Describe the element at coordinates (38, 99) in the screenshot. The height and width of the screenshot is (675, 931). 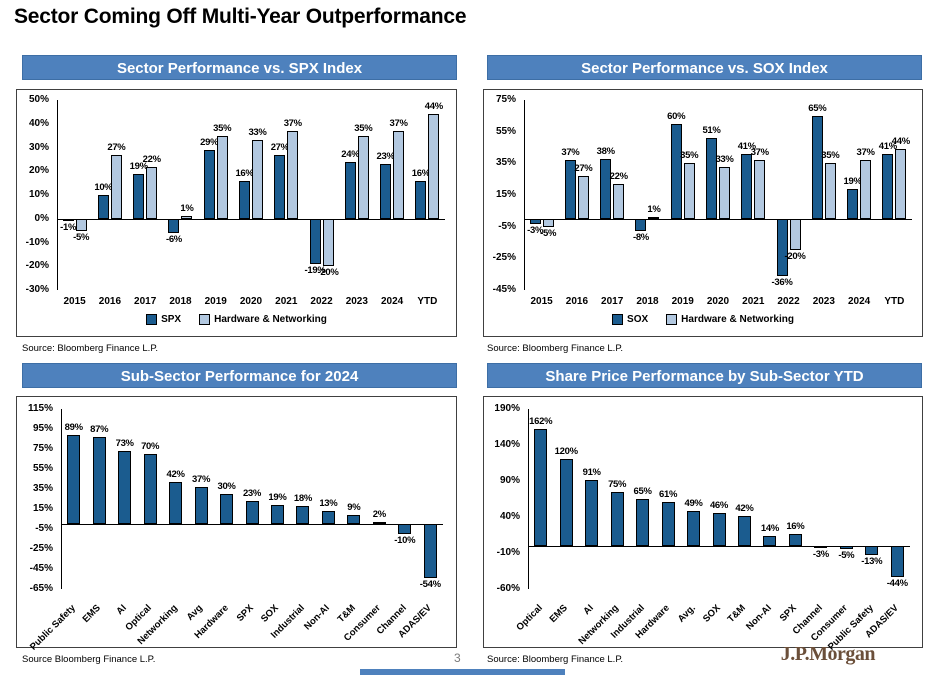
I see `y-axis-tick-label: 50%` at that location.